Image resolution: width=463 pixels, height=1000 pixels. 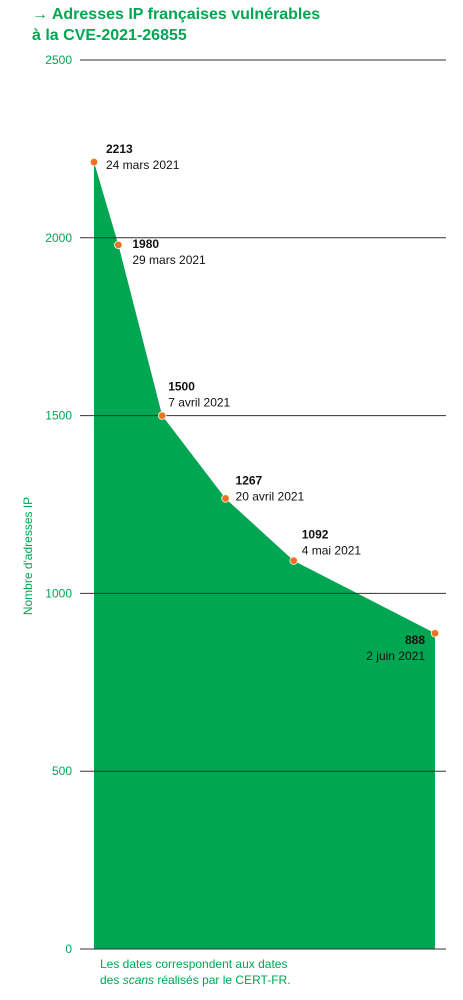 I want to click on data-label-date-0: 24 mars 2021, so click(x=143, y=165).